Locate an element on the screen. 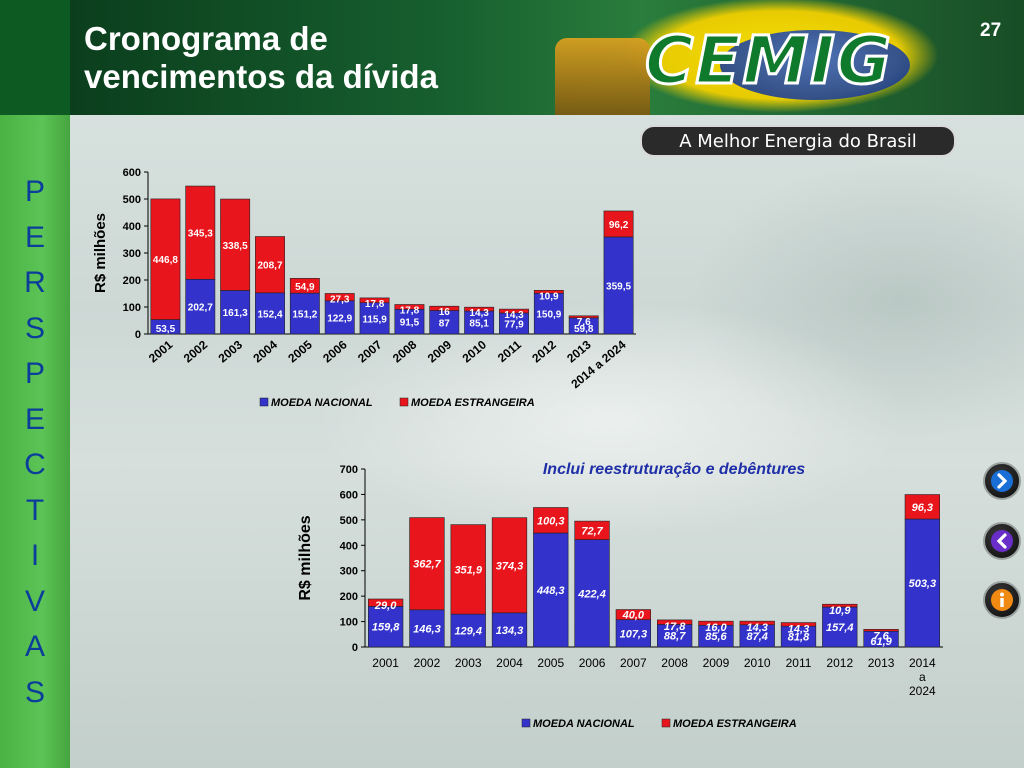 Image resolution: width=1024 pixels, height=768 pixels. y-tick-label: 400 is located at coordinates (132, 227).